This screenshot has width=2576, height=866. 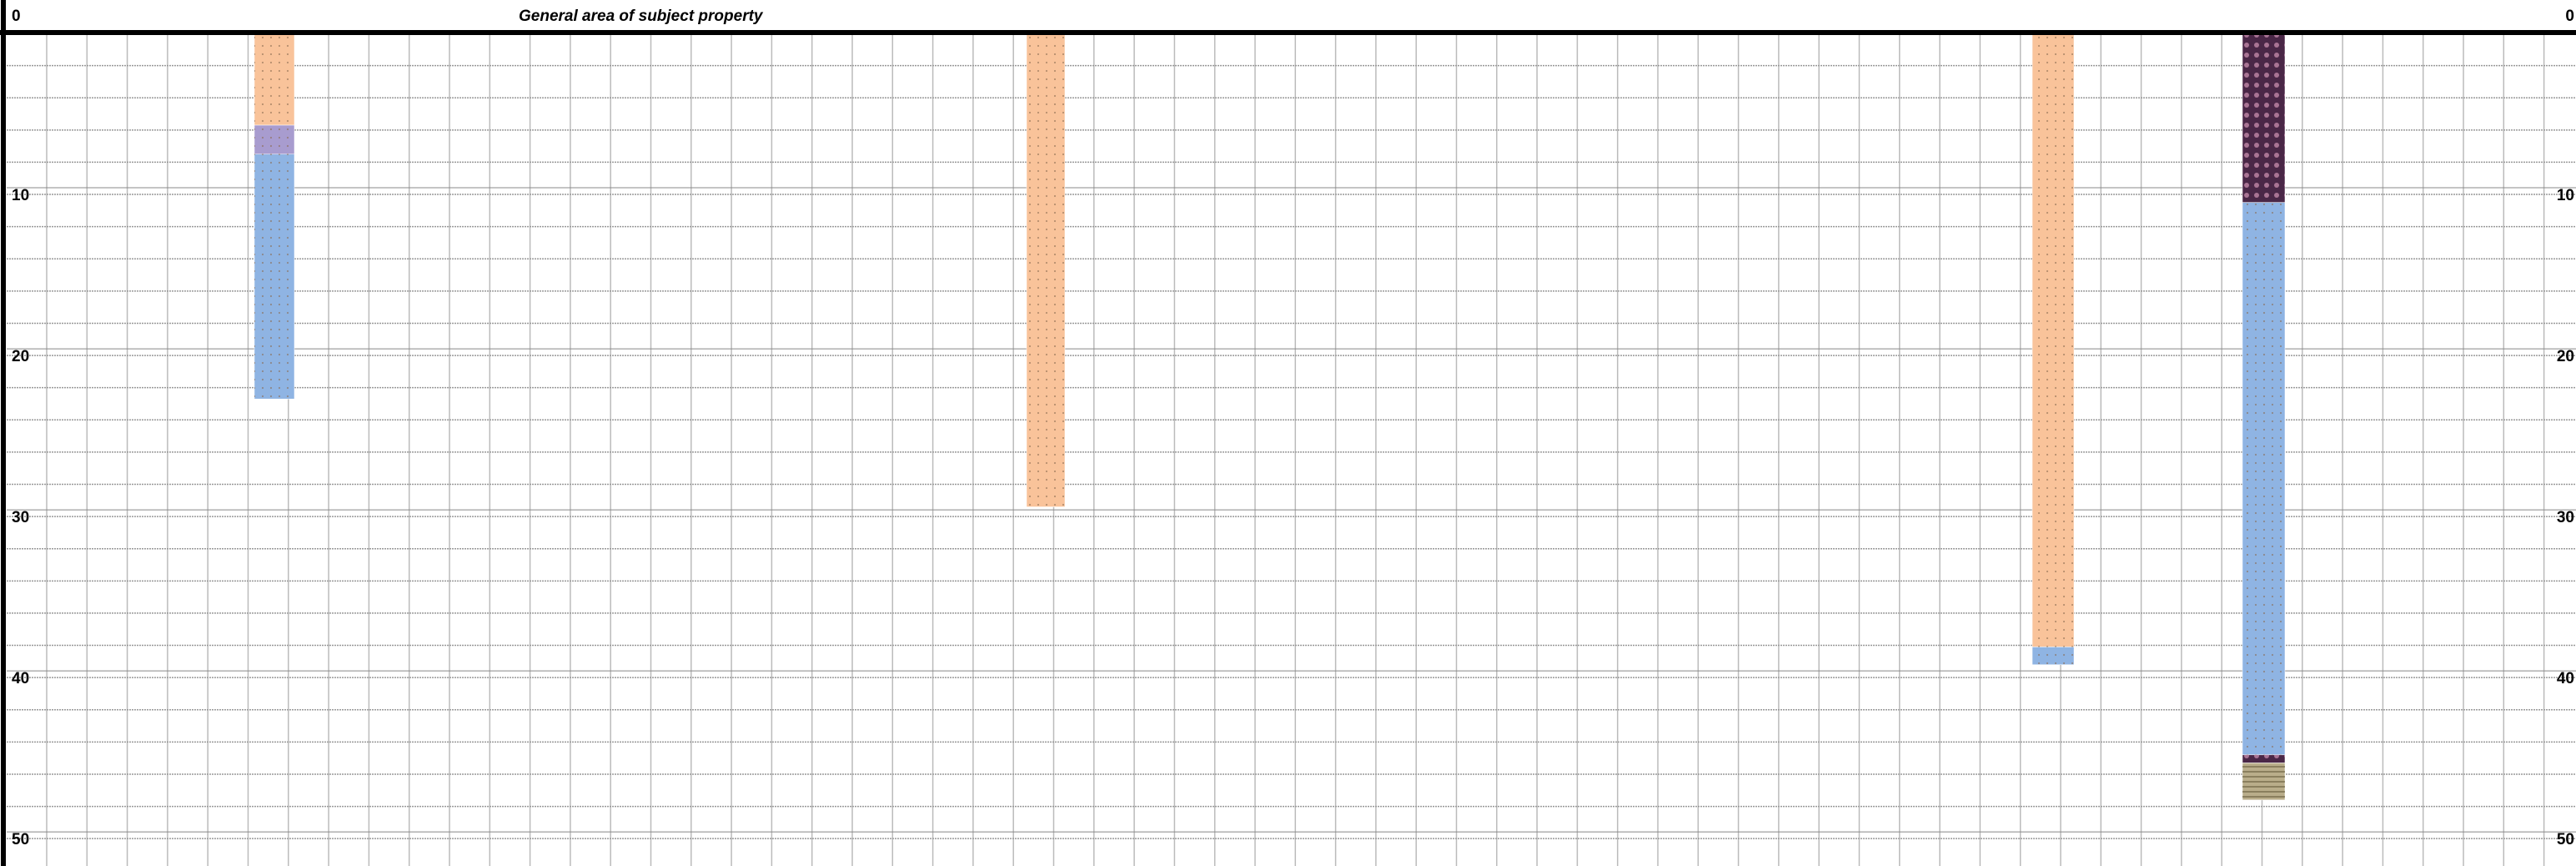 I want to click on y-tick-label-right: 10, so click(x=2565, y=196).